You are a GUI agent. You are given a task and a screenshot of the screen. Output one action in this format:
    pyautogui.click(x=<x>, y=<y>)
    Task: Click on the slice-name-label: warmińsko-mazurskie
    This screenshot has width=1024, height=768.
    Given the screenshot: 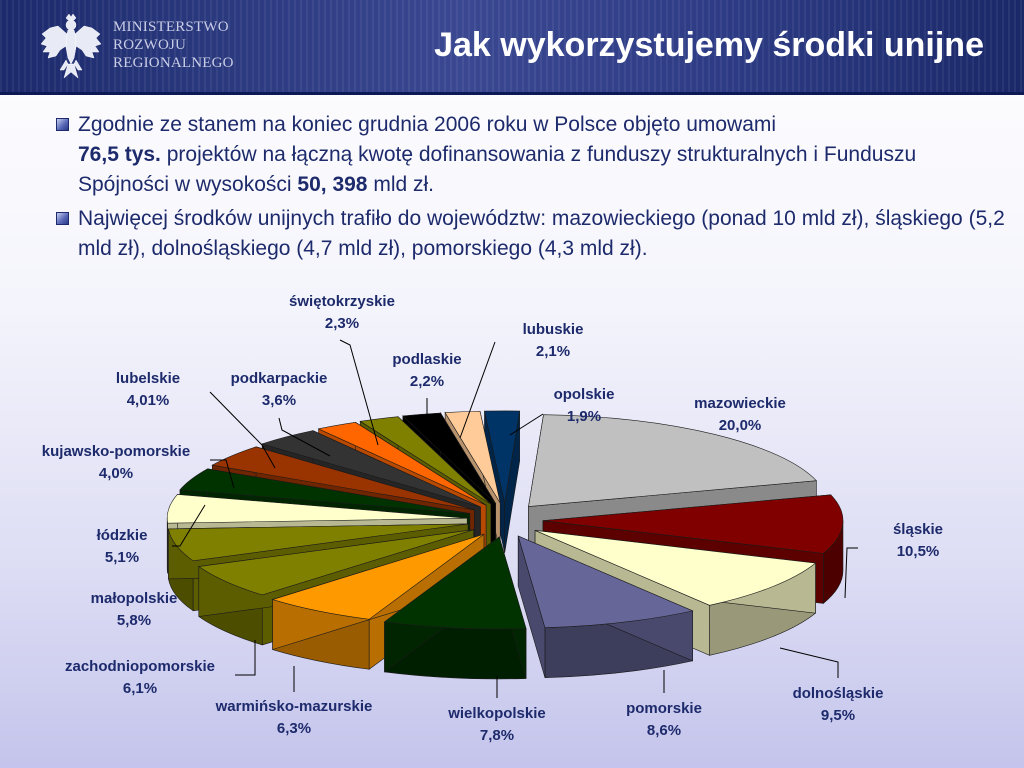 What is the action you would take?
    pyautogui.click(x=294, y=706)
    